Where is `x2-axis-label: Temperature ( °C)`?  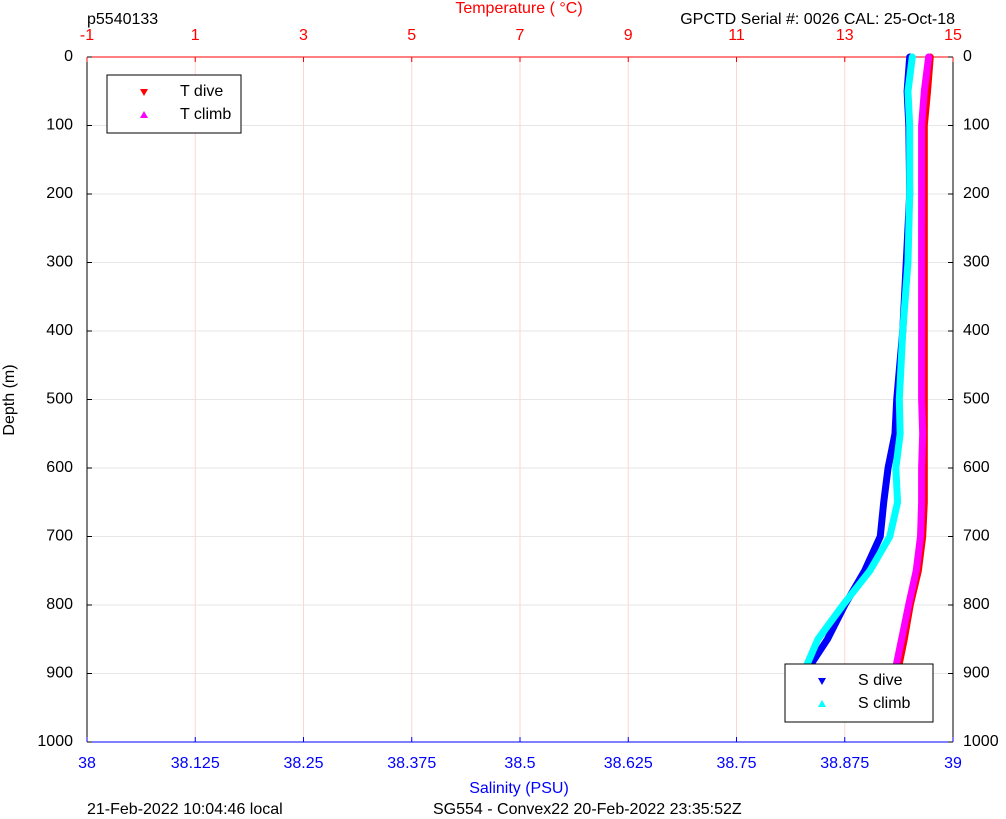 x2-axis-label: Temperature ( °C) is located at coordinates (518, 8).